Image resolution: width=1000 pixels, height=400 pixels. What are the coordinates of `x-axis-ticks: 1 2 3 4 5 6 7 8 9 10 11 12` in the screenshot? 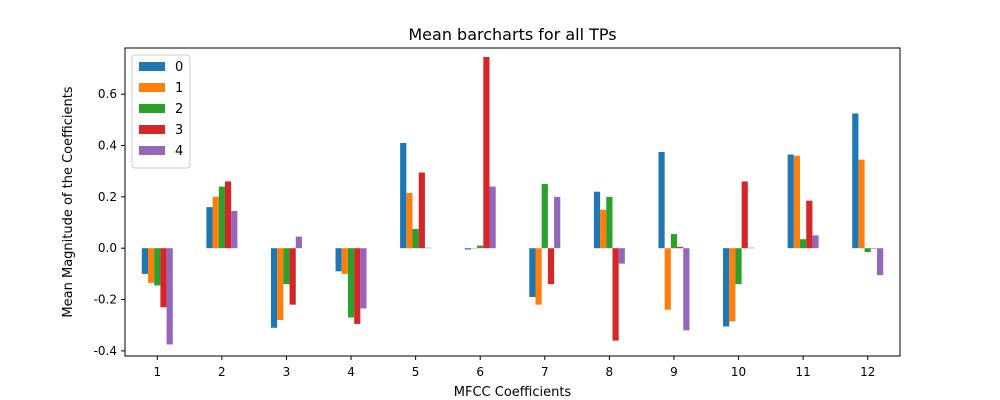 It's located at (514, 367).